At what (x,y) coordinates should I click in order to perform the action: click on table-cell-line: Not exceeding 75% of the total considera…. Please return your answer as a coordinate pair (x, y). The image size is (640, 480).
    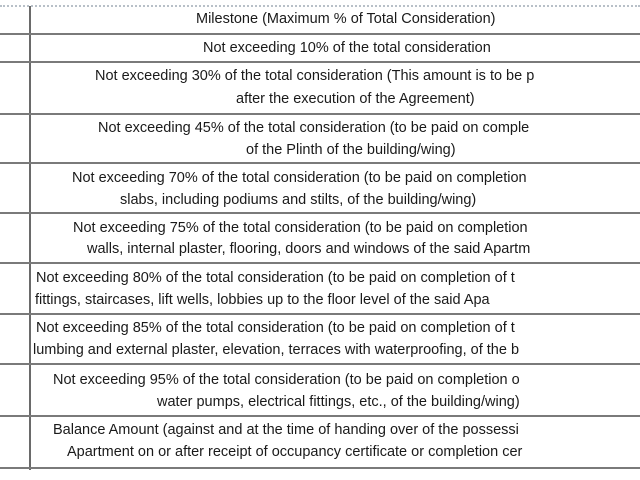
    Looking at the image, I should click on (300, 228).